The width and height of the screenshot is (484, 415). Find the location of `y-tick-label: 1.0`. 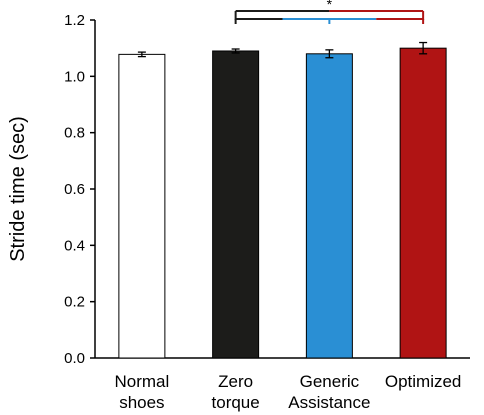

y-tick-label: 1.0 is located at coordinates (74, 76).